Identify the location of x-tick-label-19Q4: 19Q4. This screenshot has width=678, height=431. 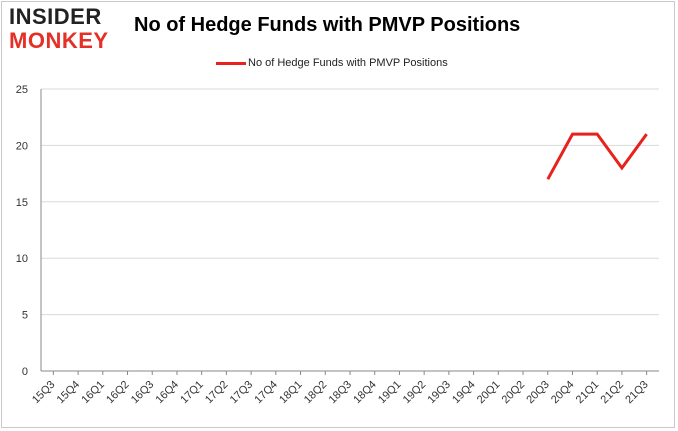
(464, 393).